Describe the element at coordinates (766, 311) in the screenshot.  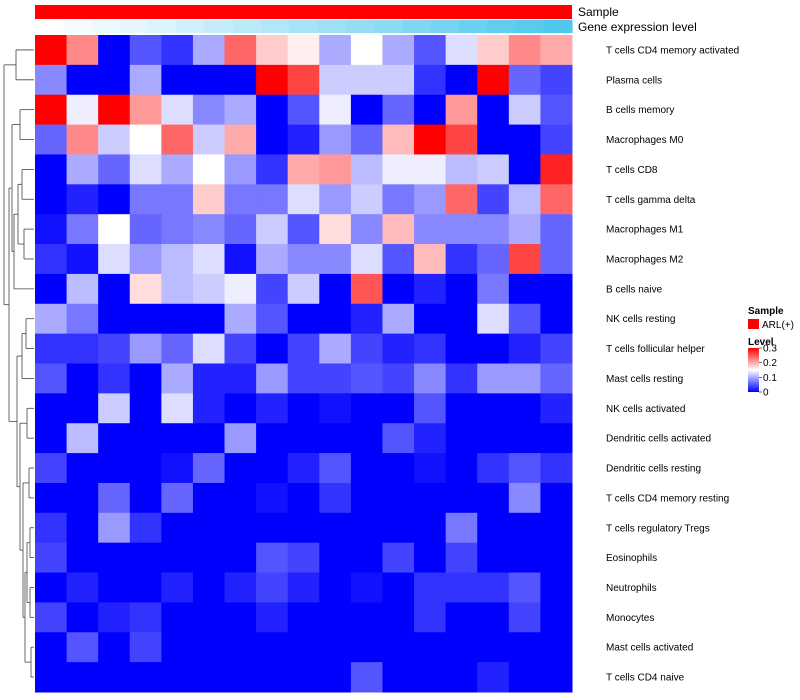
I see `legend-sample-title: Sample` at that location.